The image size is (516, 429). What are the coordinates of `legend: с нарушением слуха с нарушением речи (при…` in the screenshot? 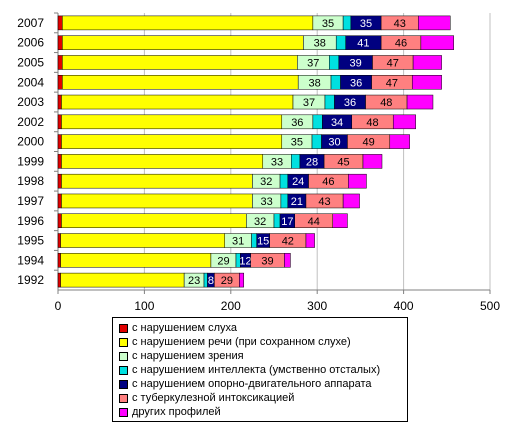 It's located at (260, 369).